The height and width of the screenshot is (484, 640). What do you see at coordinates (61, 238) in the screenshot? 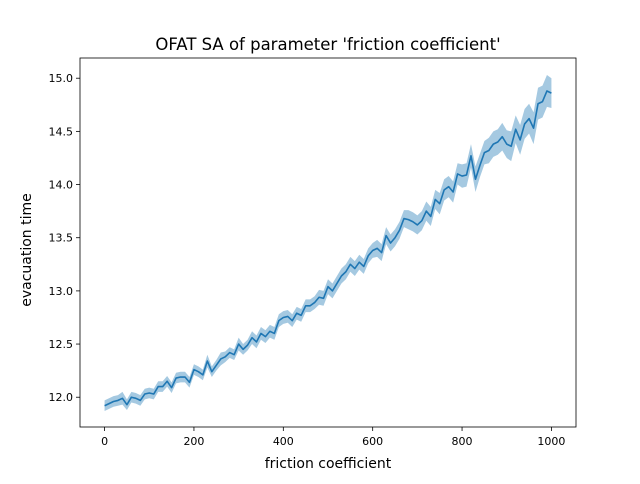
I see `y-tick-label: 13.5` at bounding box center [61, 238].